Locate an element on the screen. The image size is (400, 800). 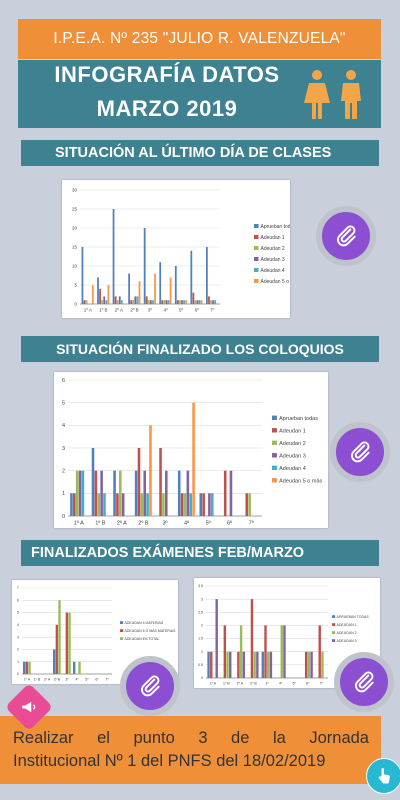
x-tick-label: 6º is located at coordinates (229, 523).